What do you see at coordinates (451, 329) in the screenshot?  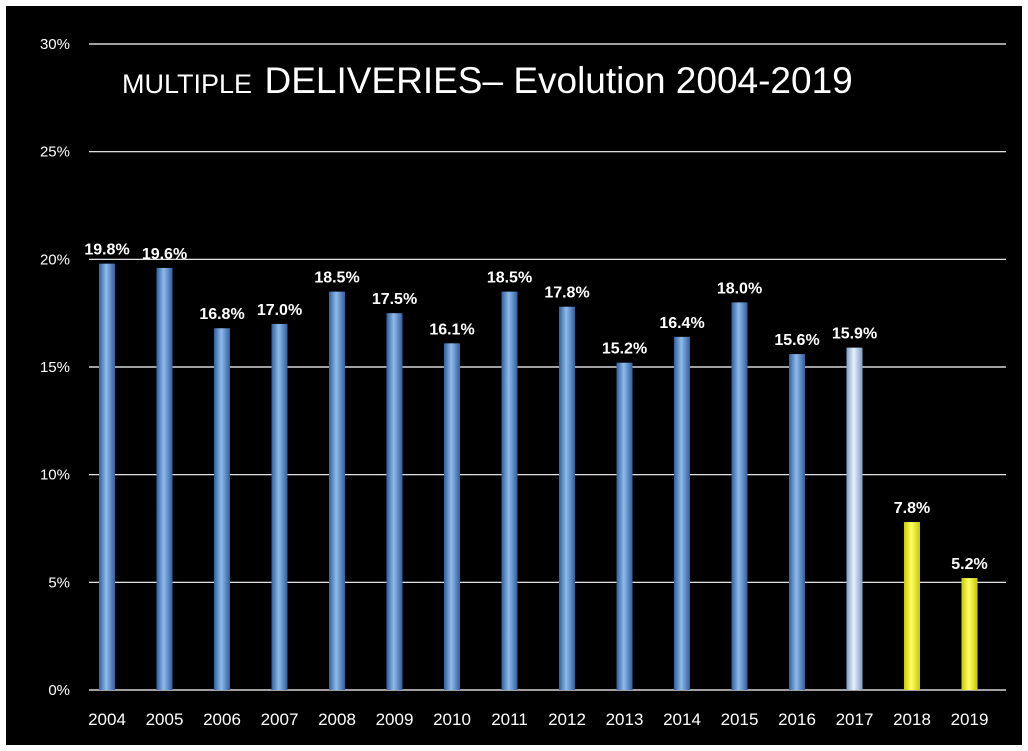 I see `value-label: 16.1%` at bounding box center [451, 329].